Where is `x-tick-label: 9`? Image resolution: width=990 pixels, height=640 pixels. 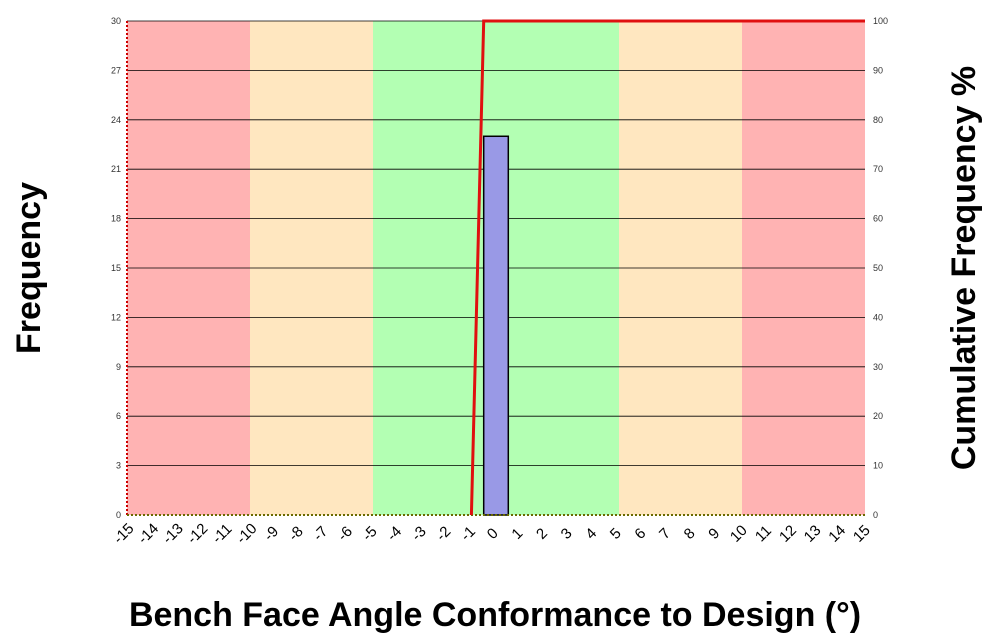 x-tick-label: 9 is located at coordinates (714, 534).